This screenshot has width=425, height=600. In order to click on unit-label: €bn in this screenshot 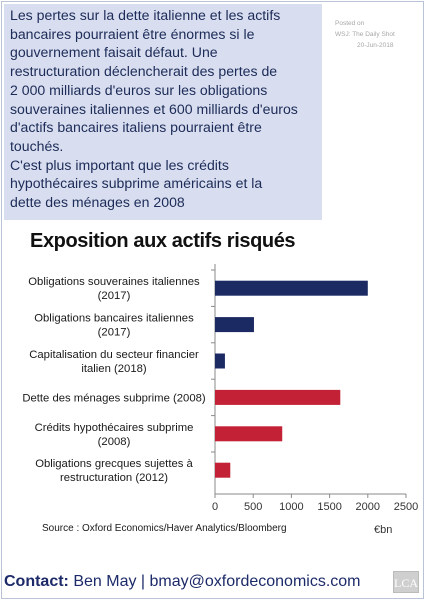, I will do `click(383, 530)`.